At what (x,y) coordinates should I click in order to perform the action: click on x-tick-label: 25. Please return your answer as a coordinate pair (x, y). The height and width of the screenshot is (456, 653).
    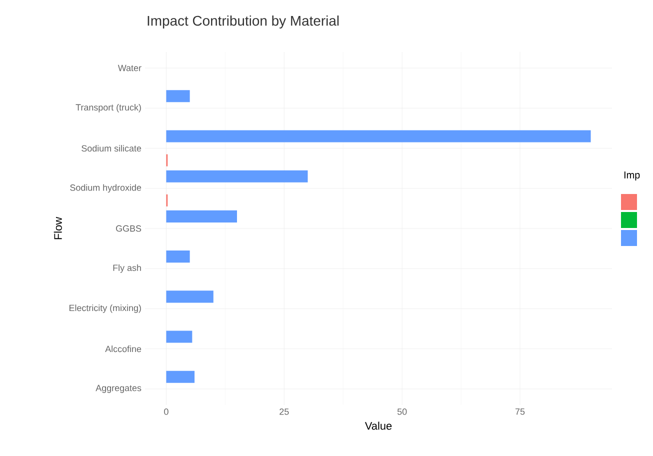
    Looking at the image, I should click on (284, 411).